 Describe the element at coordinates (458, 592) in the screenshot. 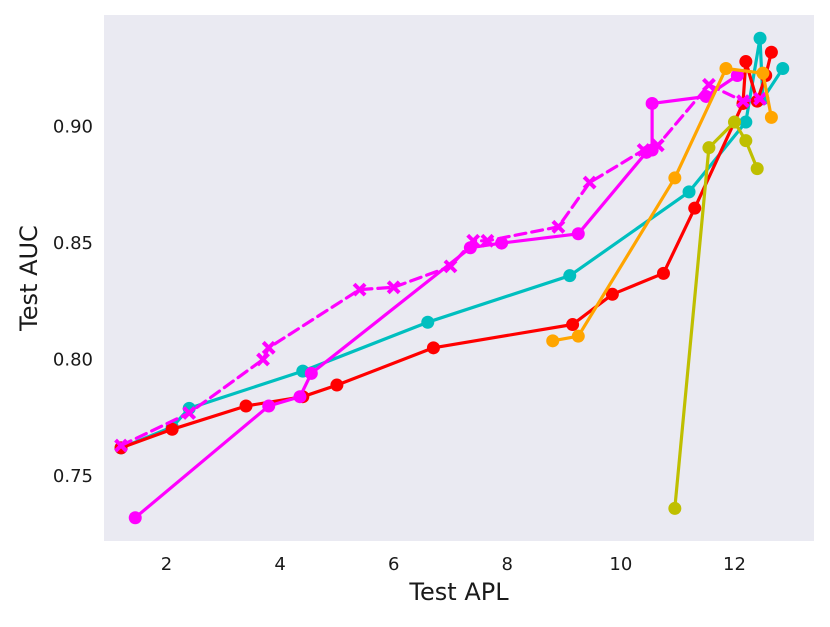

I see `x-axis-label: Test APL` at that location.